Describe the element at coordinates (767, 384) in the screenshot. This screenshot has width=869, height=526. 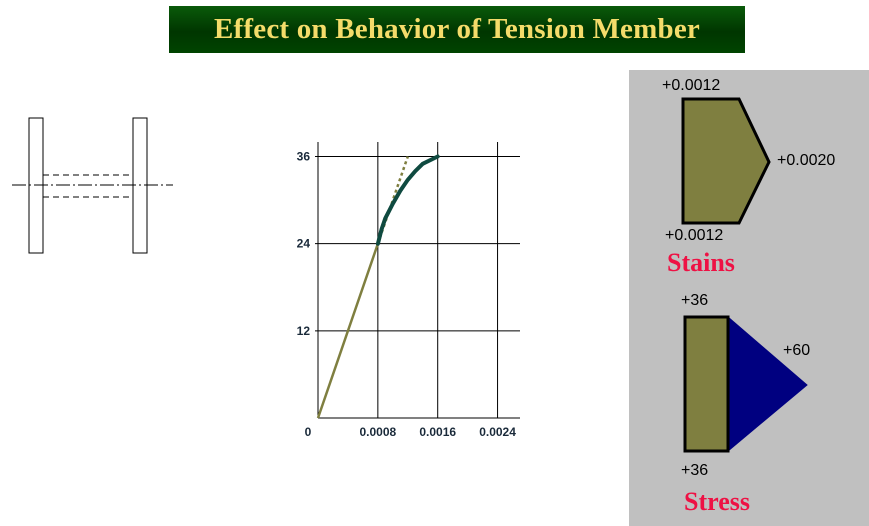
I see `stress-plastic-region` at that location.